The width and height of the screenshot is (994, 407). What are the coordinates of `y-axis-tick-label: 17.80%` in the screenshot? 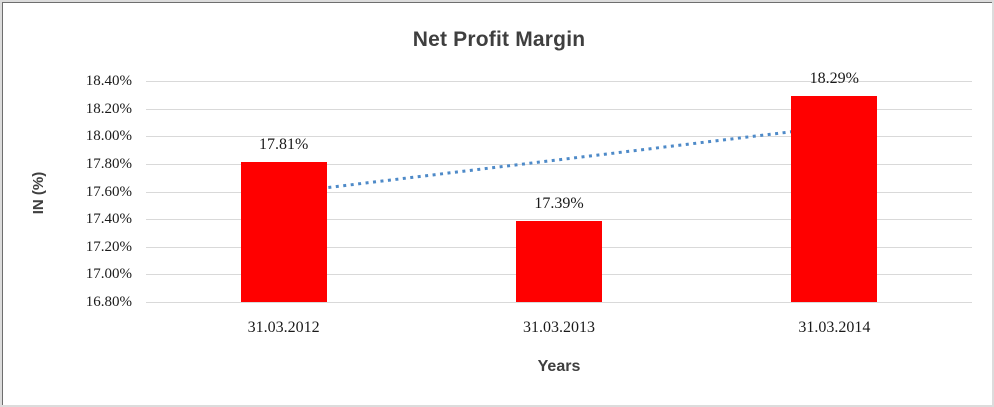 It's located at (108, 163).